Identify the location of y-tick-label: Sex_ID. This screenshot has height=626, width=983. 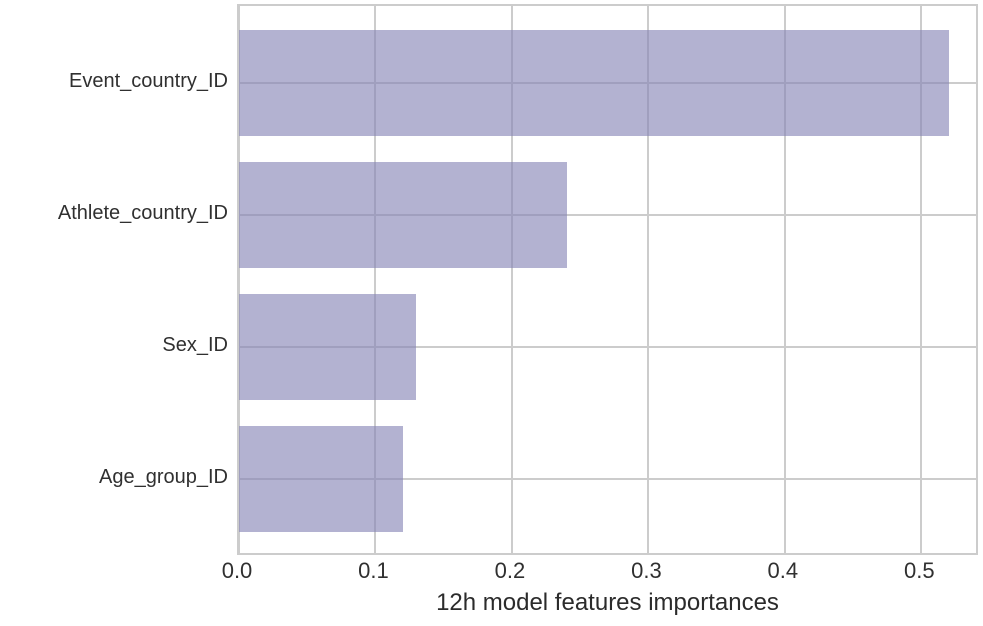
(195, 345).